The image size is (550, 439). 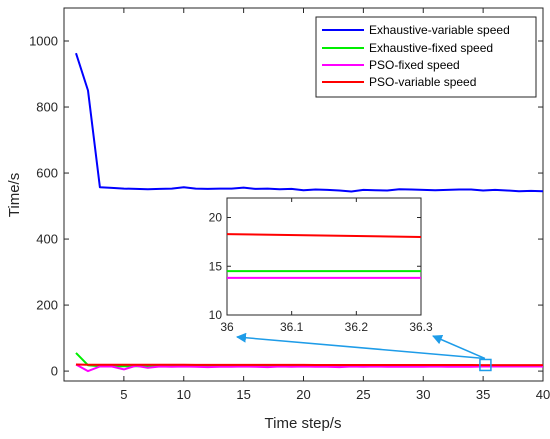 What do you see at coordinates (227, 327) in the screenshot?
I see `inset-x-tick-label: 36` at bounding box center [227, 327].